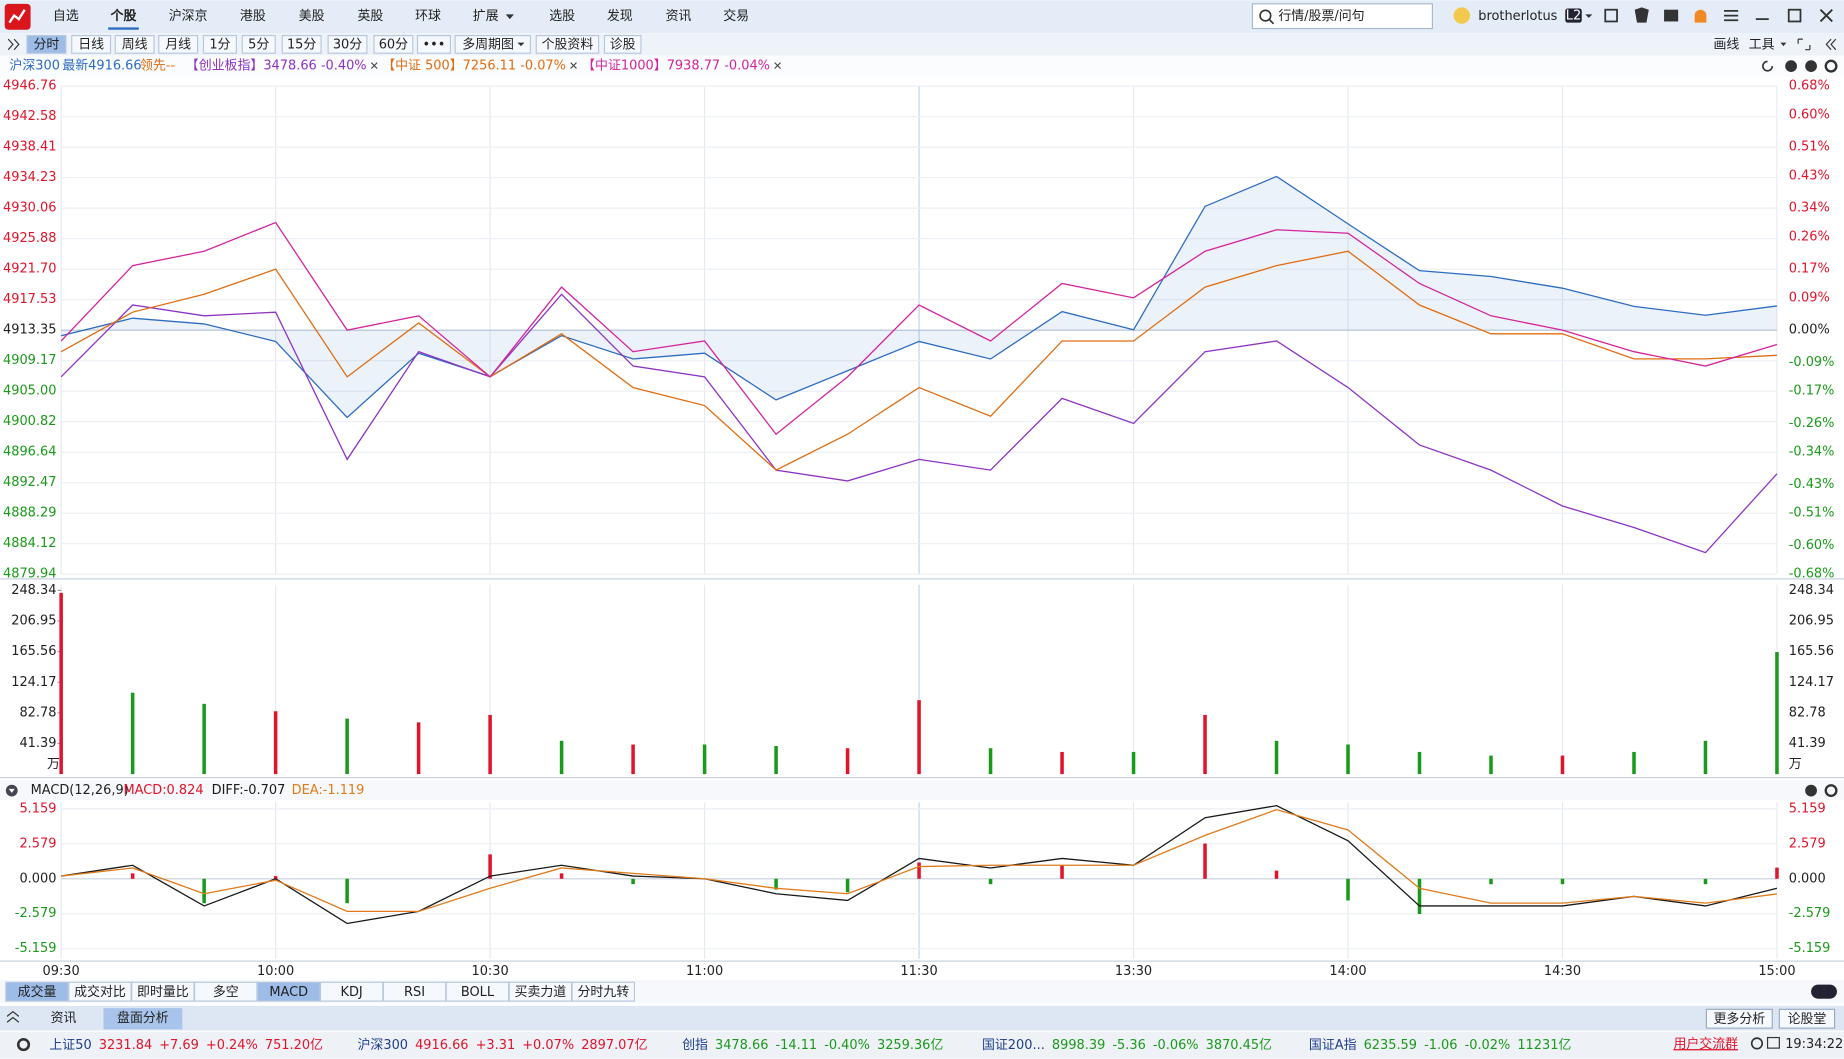  Describe the element at coordinates (13, 44) in the screenshot. I see `expand-icon` at that location.